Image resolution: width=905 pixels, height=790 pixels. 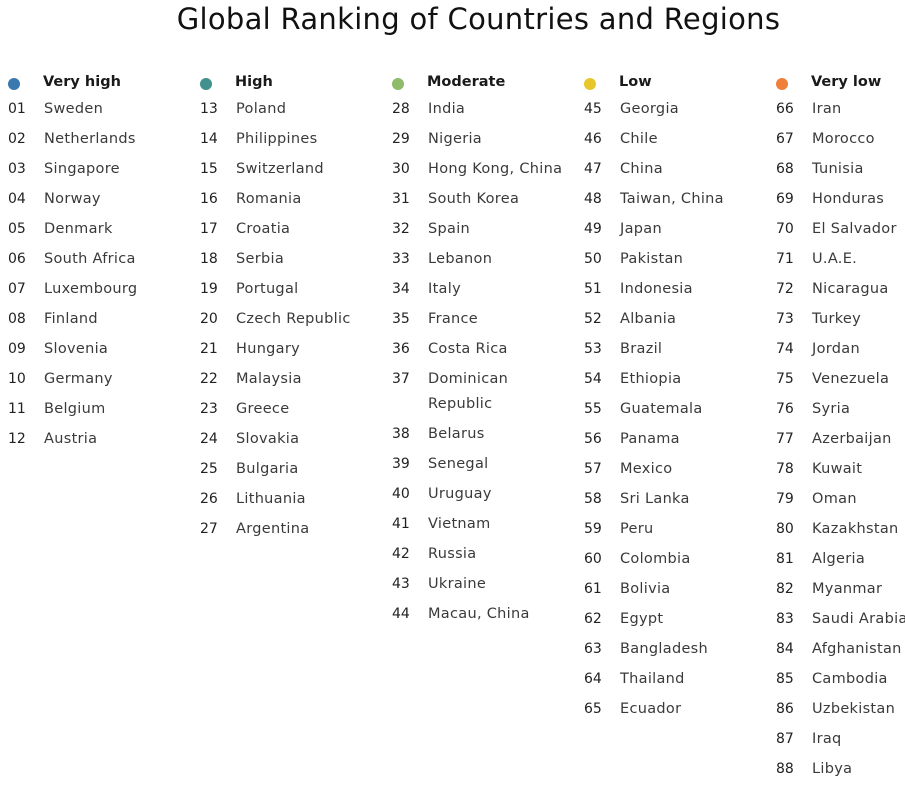 I want to click on list-item: 20 Czech Republic, so click(x=292, y=325).